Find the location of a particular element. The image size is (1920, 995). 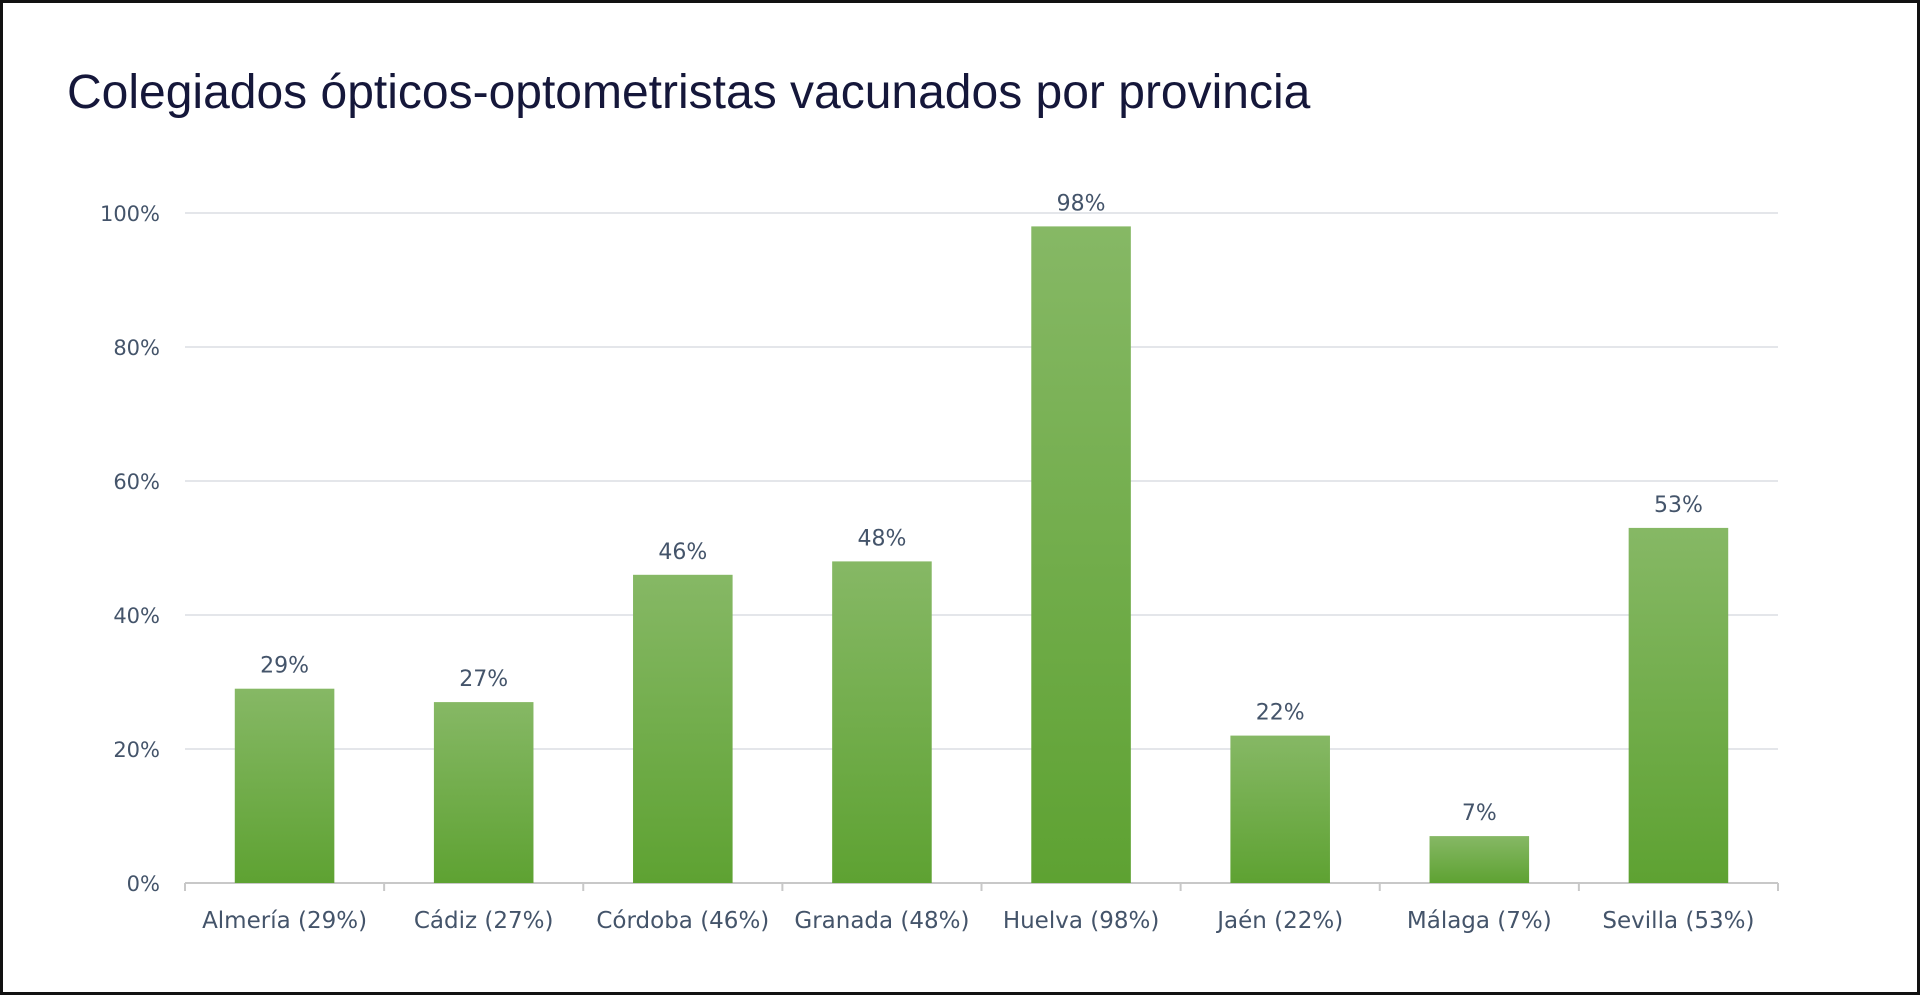

data-label: 22% is located at coordinates (1280, 713).